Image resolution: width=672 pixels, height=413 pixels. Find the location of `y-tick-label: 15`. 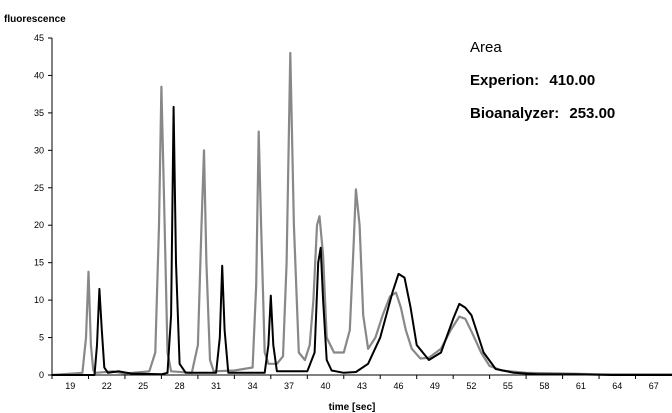

y-tick-label: 15 is located at coordinates (39, 263).